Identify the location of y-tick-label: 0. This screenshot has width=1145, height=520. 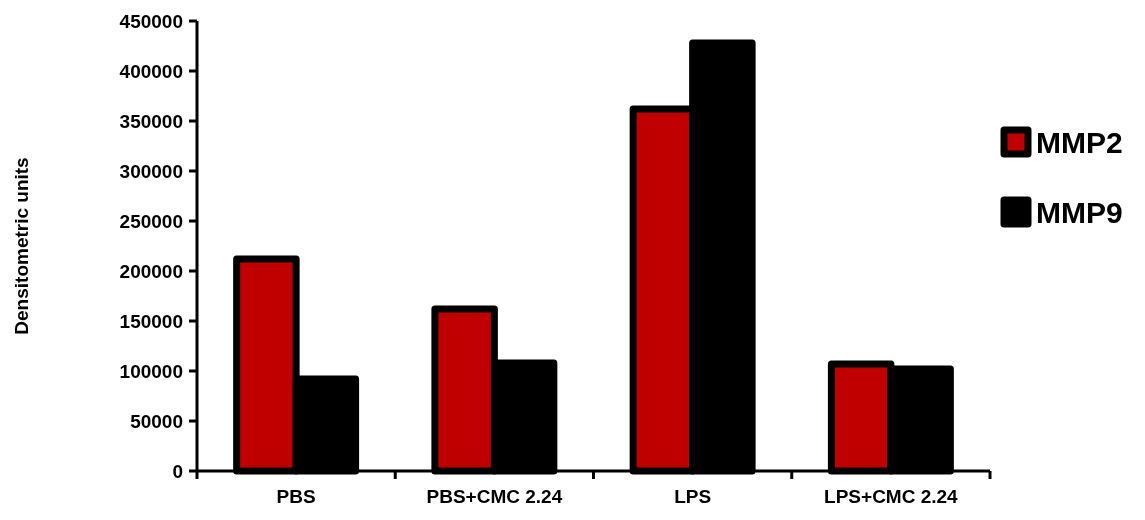
(177, 471).